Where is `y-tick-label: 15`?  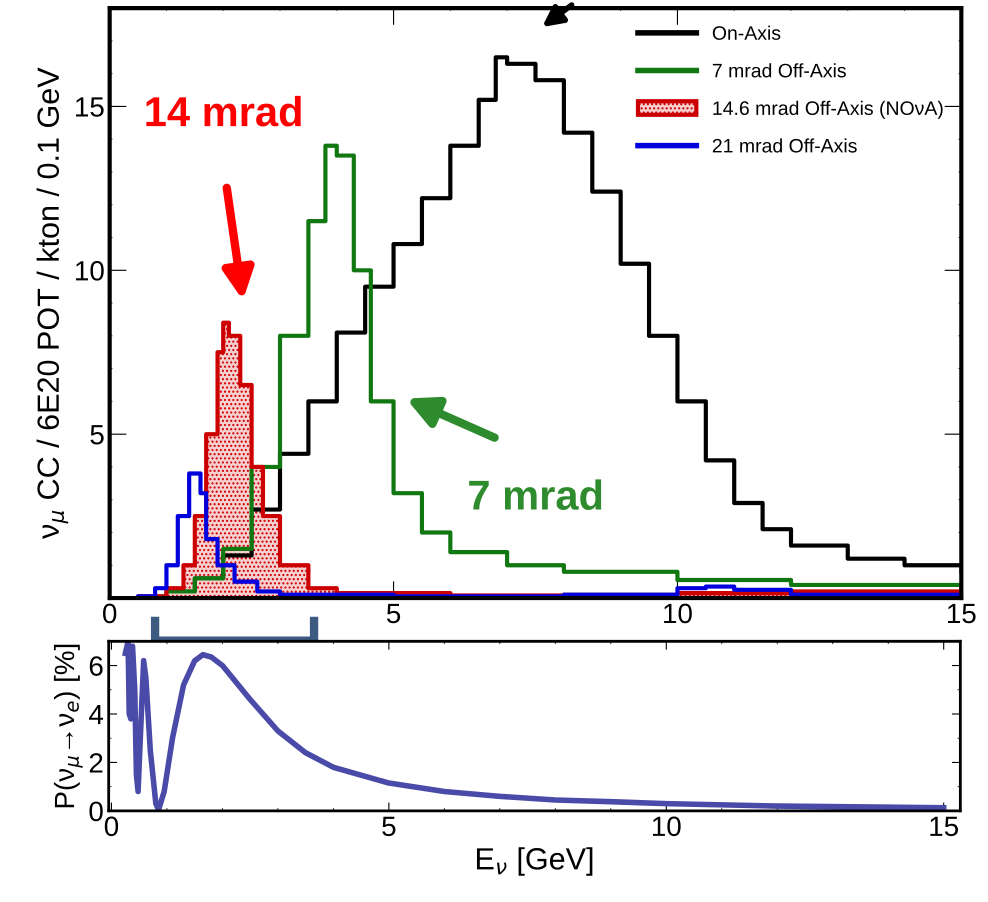
y-tick-label: 15 is located at coordinates (90, 107).